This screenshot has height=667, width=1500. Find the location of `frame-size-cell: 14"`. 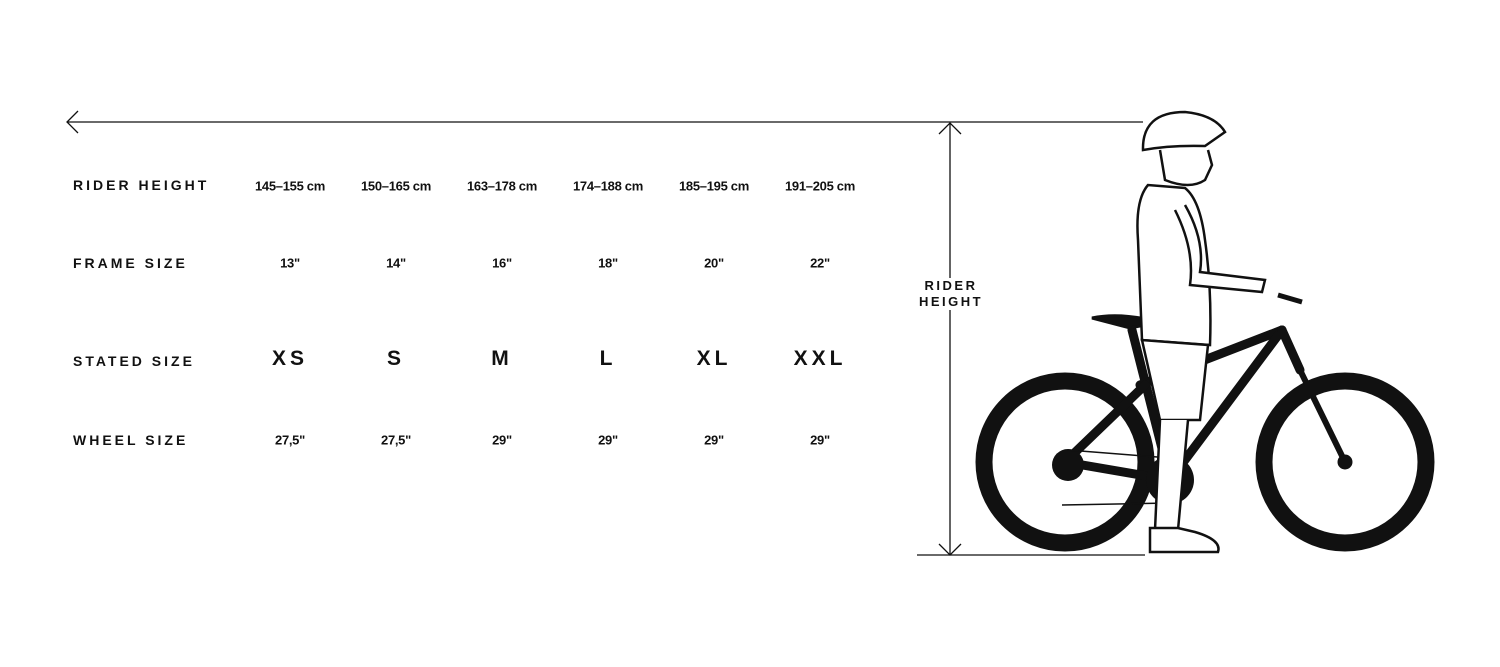

frame-size-cell: 14" is located at coordinates (396, 263).